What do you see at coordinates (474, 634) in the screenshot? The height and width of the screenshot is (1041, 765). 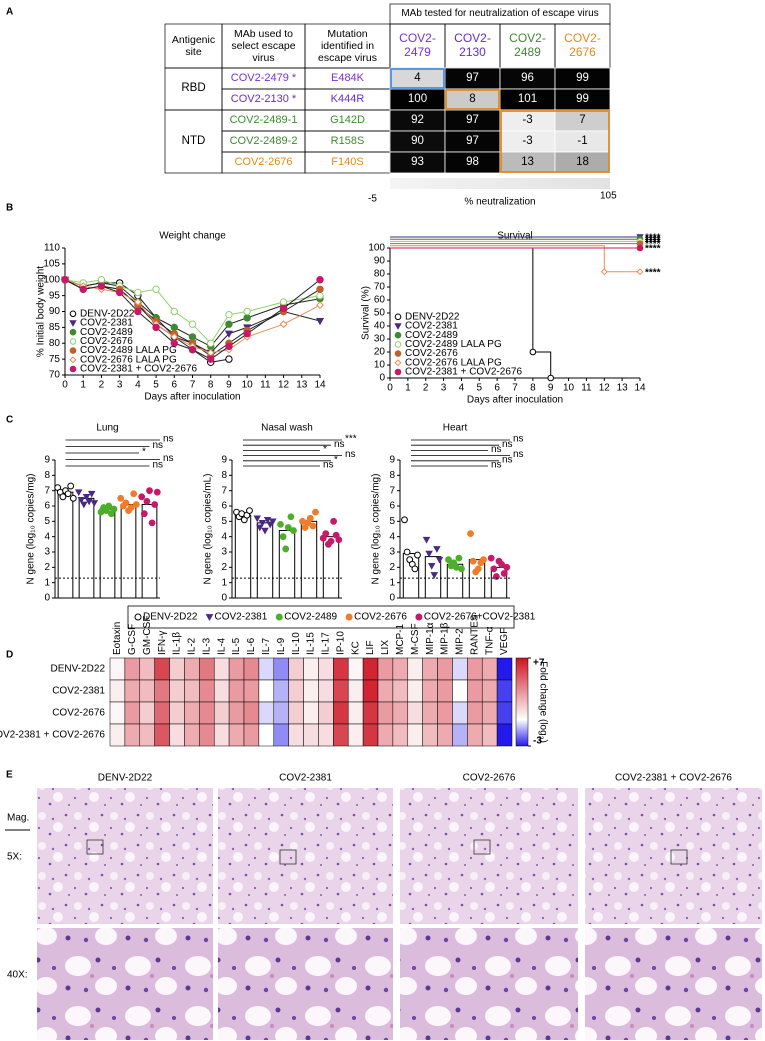 I see `column-label: RANTES` at bounding box center [474, 634].